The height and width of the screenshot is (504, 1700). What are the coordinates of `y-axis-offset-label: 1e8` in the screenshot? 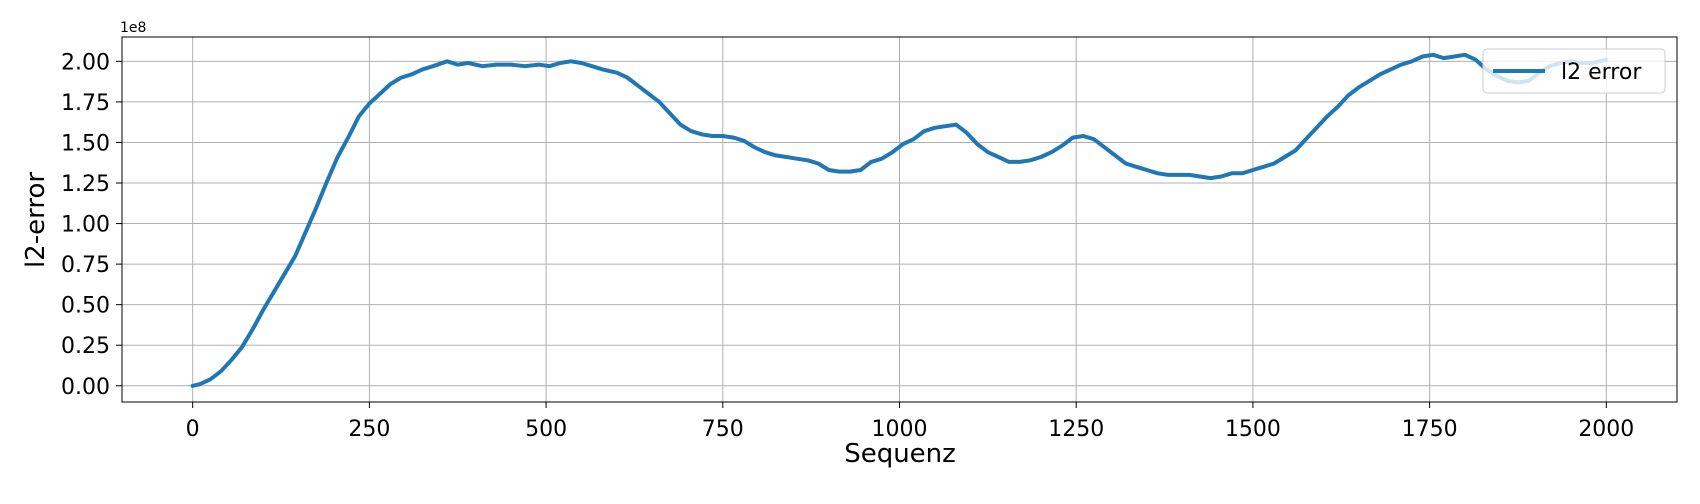 It's located at (133, 28).